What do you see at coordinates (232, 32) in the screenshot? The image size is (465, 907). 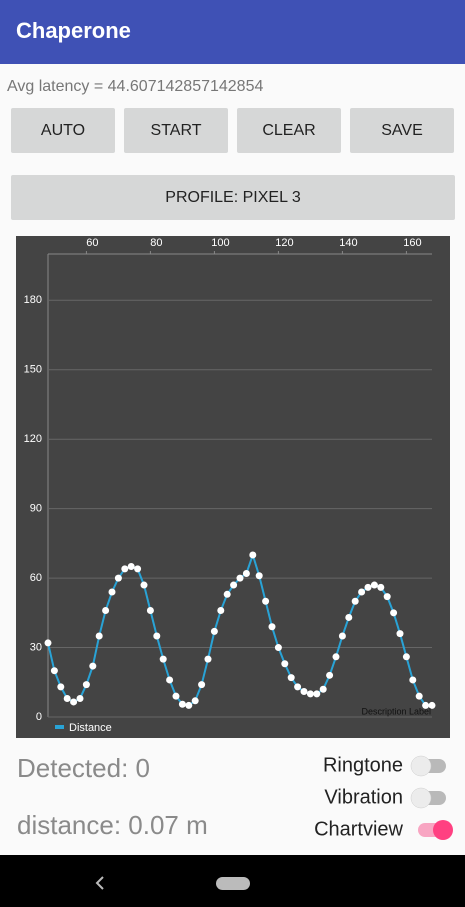 I see `app-bar` at bounding box center [232, 32].